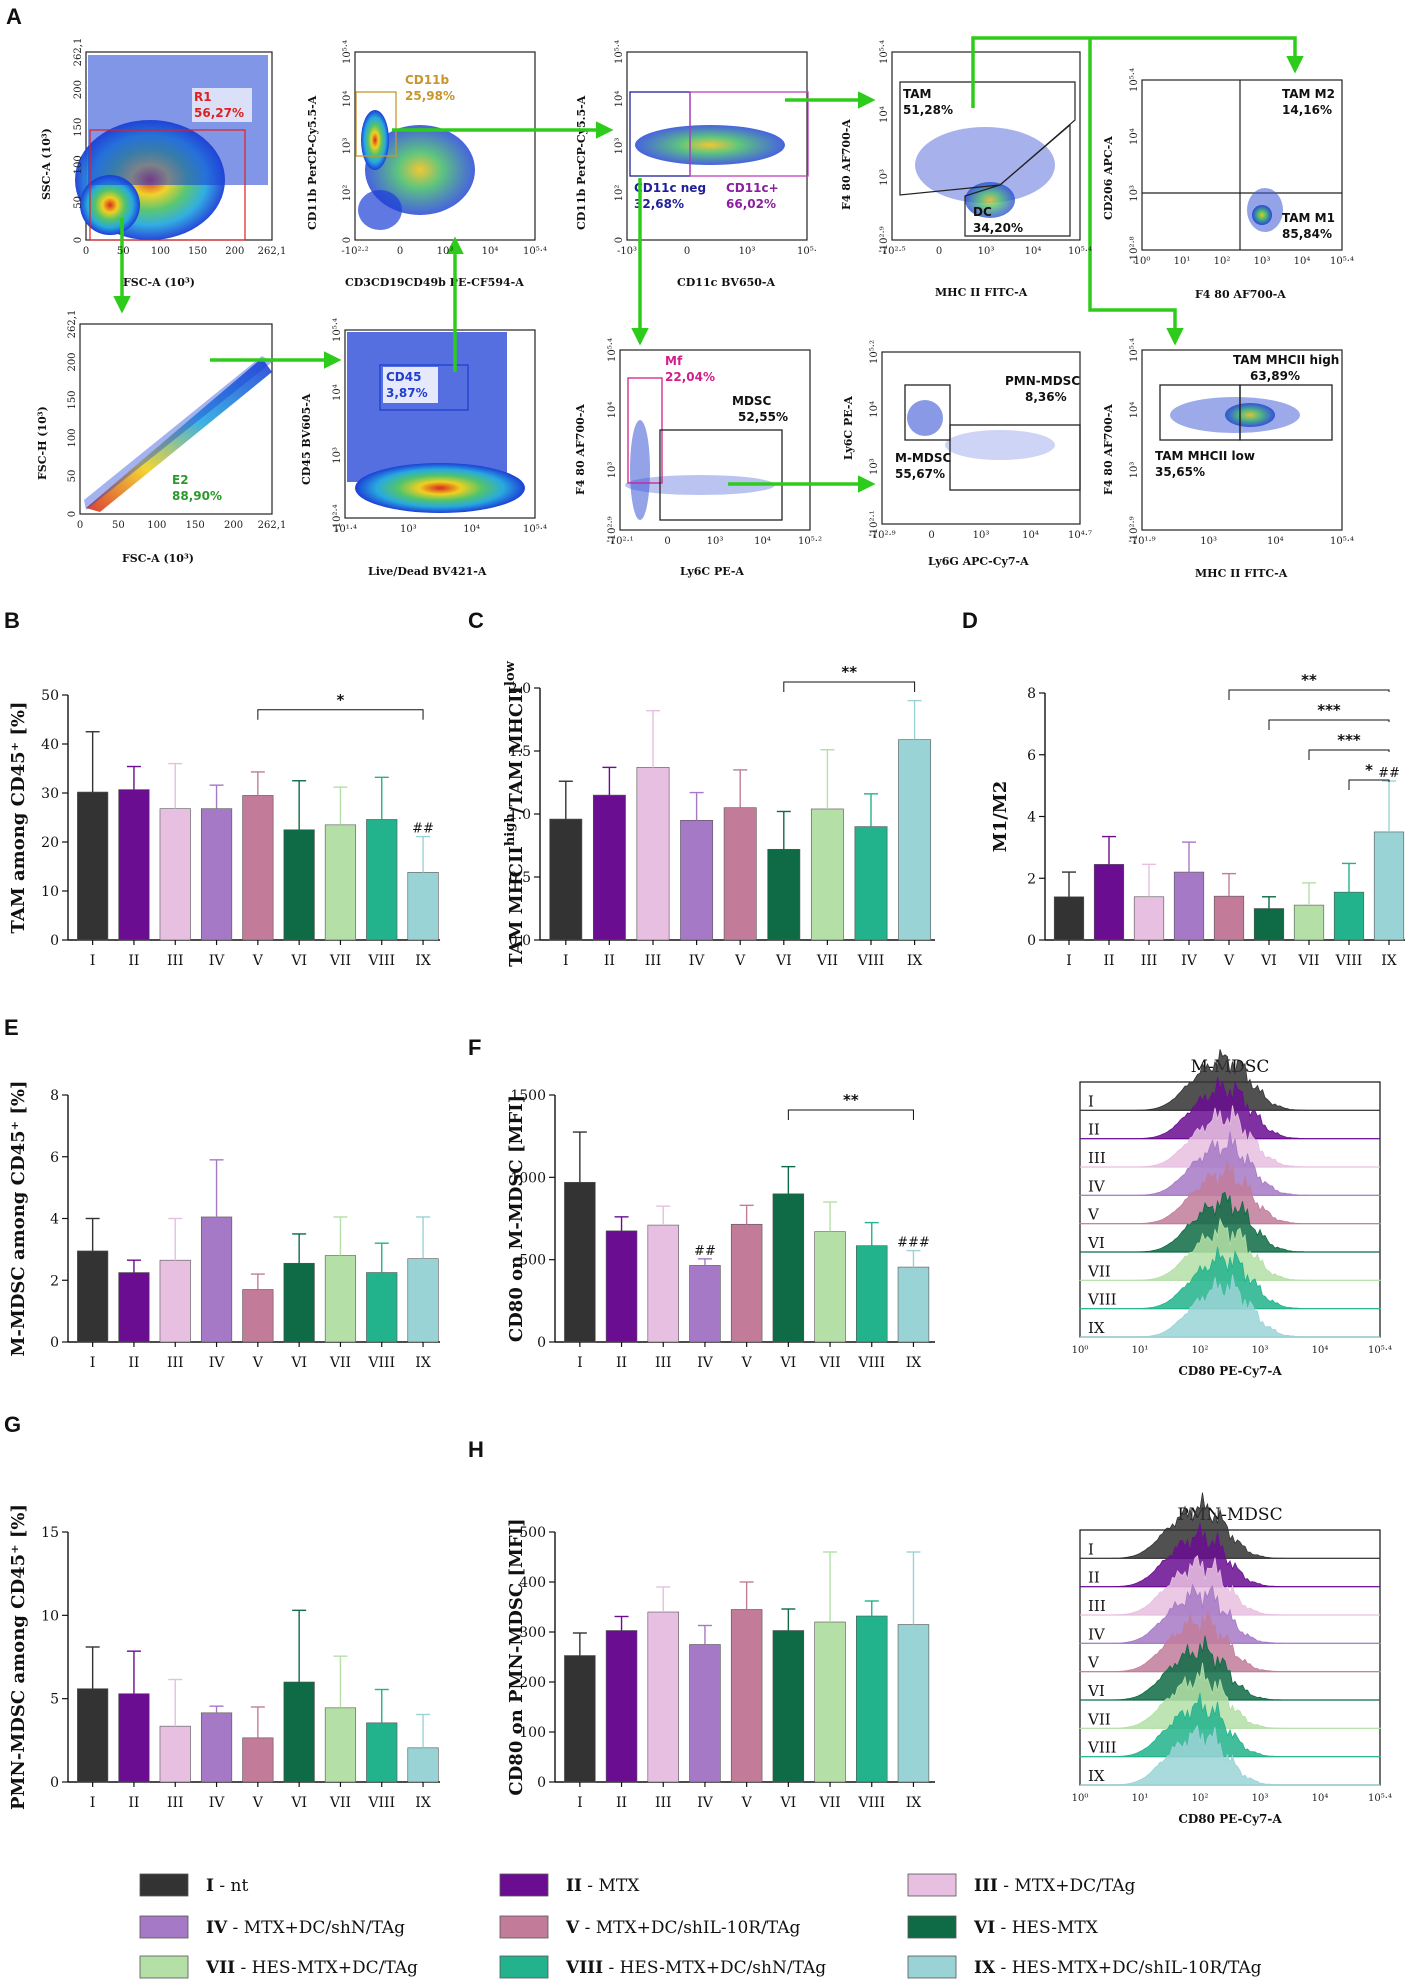 Image resolution: width=1418 pixels, height=1982 pixels. I want to click on gate-mhcii-high, so click(1286, 412).